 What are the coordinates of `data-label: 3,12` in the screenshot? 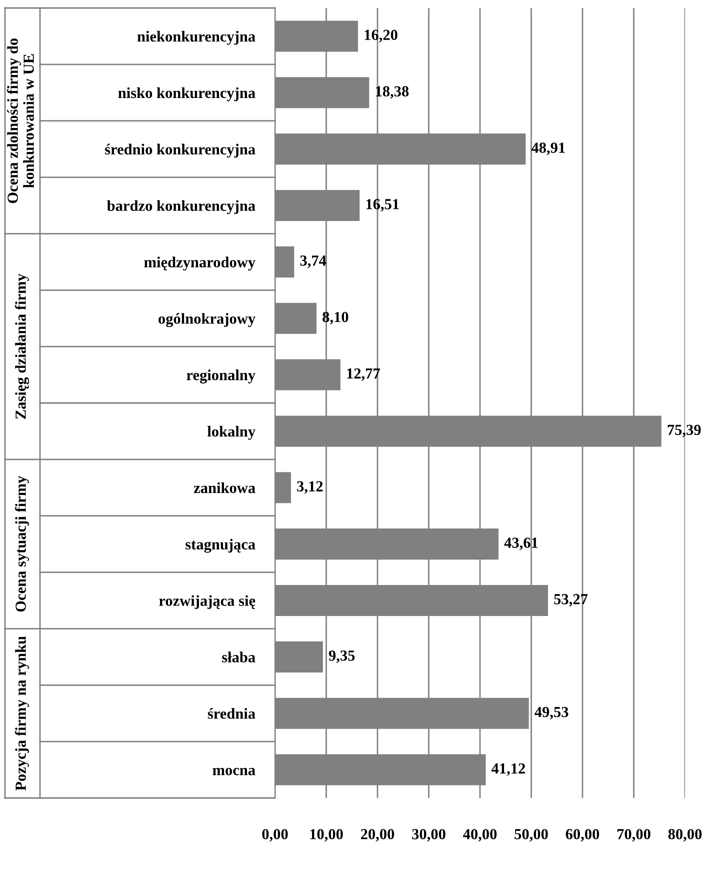 It's located at (310, 487).